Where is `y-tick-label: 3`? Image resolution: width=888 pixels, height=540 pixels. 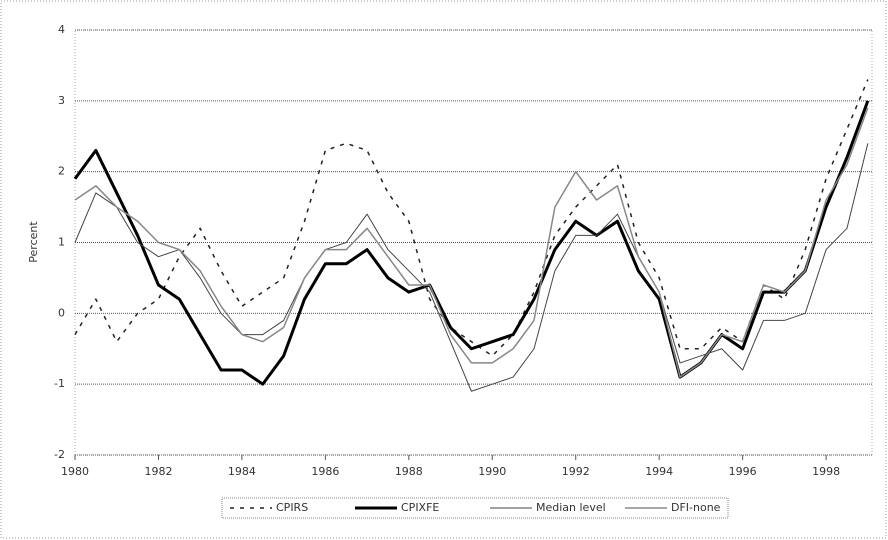 y-tick-label: 3 is located at coordinates (61, 100).